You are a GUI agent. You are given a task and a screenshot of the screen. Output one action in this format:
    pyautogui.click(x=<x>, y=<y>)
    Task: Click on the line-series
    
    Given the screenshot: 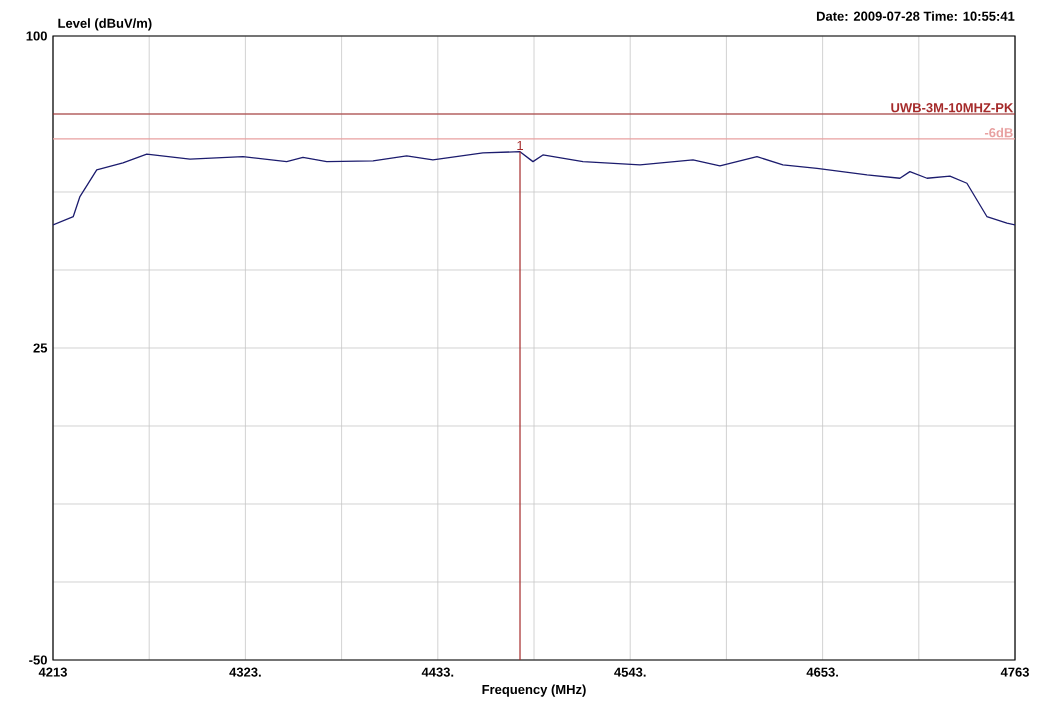 What is the action you would take?
    pyautogui.click(x=534, y=188)
    